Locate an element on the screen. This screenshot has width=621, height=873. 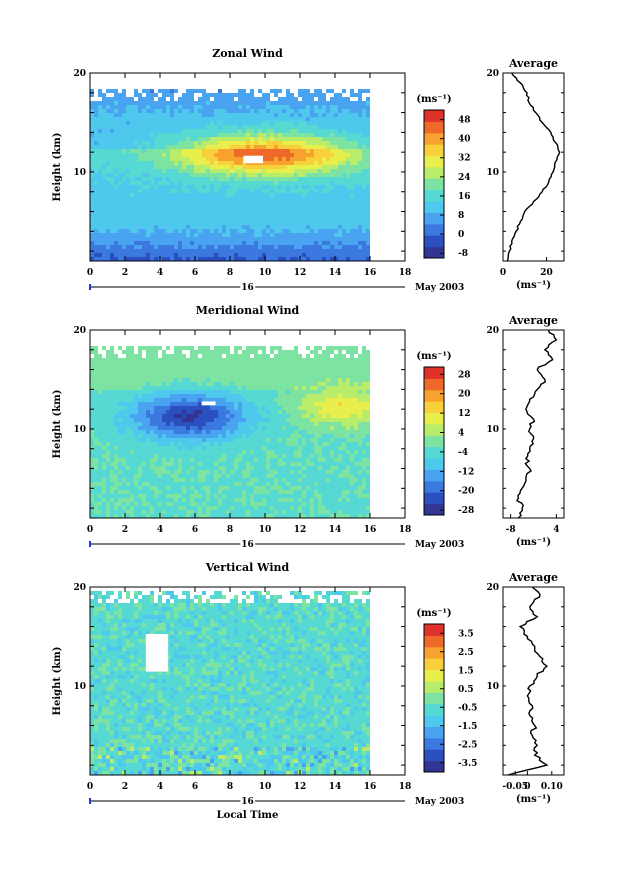
colorbar-tick-label: 0 is located at coordinates (461, 235).